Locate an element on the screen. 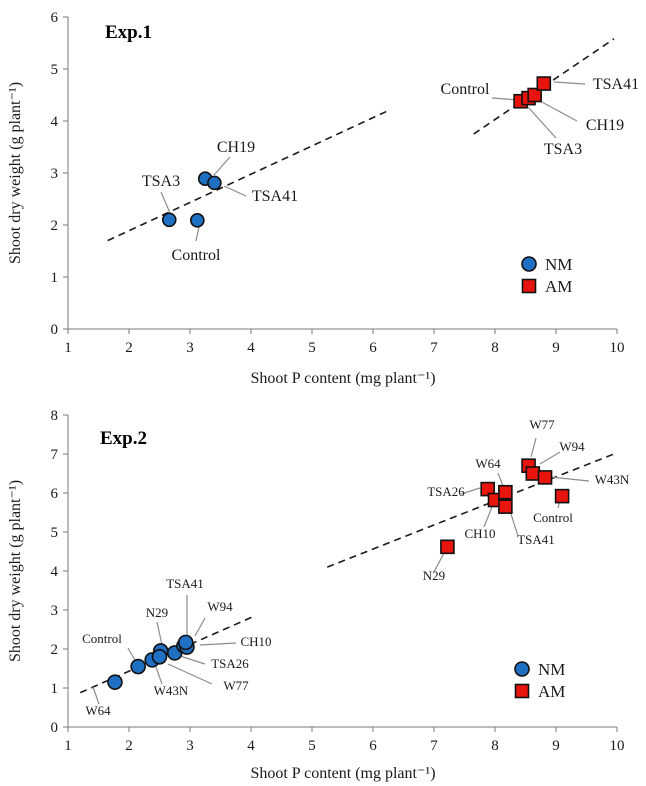 The height and width of the screenshot is (786, 646). trendline-am is located at coordinates (470, 510).